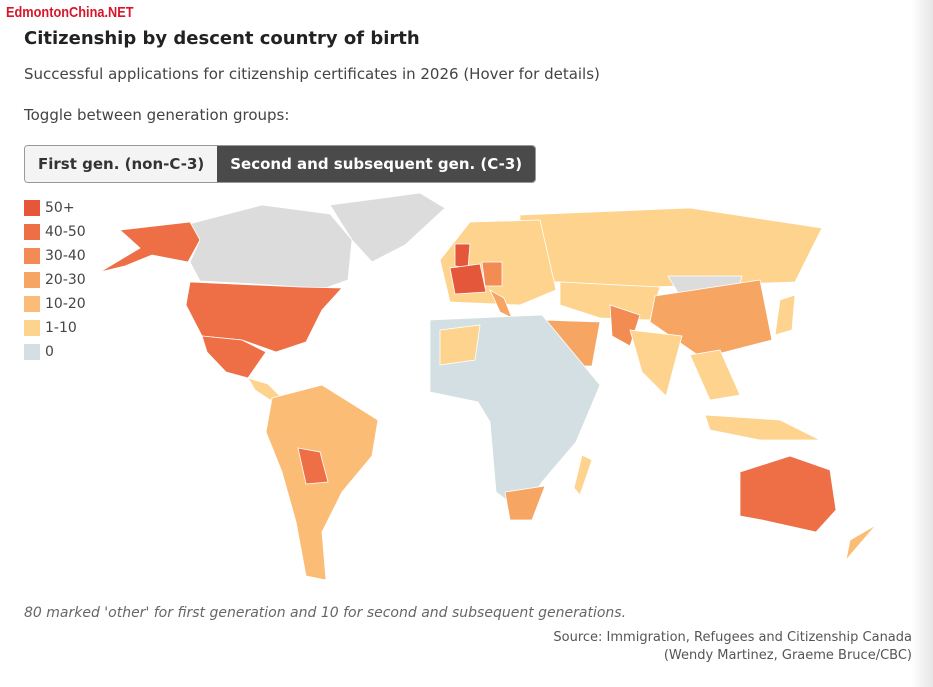  What do you see at coordinates (157, 115) in the screenshot?
I see `toggle-prompt: Toggle between generation groups:` at bounding box center [157, 115].